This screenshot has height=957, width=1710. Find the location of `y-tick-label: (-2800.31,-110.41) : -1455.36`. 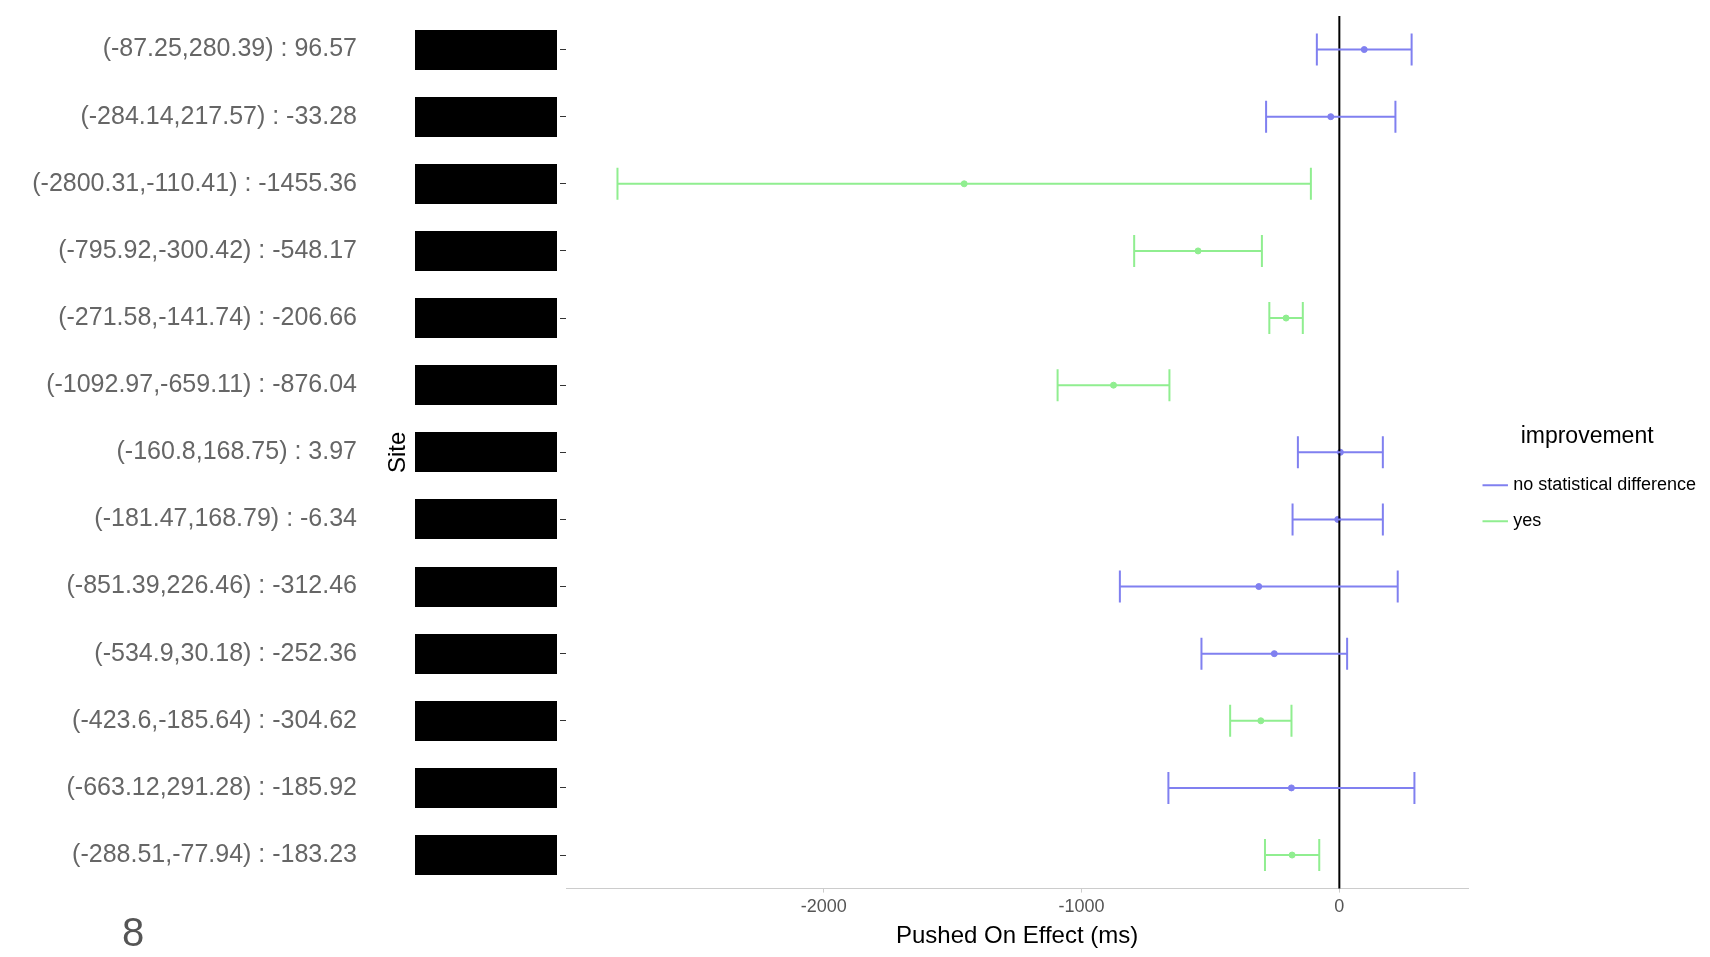

y-tick-label: (-2800.31,-110.41) : -1455.36 is located at coordinates (194, 181).